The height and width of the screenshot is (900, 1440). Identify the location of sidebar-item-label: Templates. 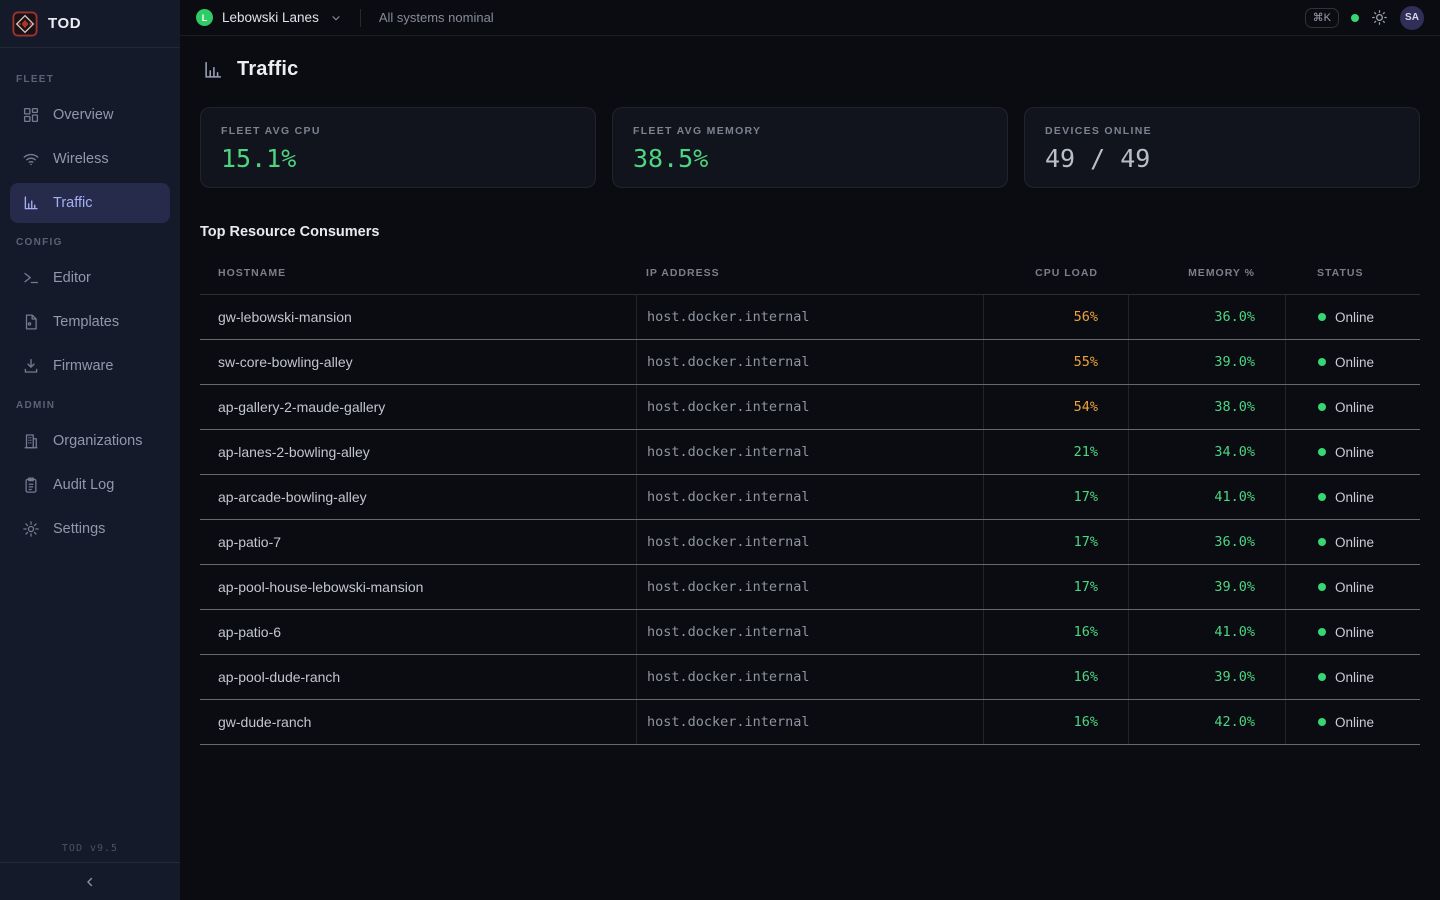
(86, 322).